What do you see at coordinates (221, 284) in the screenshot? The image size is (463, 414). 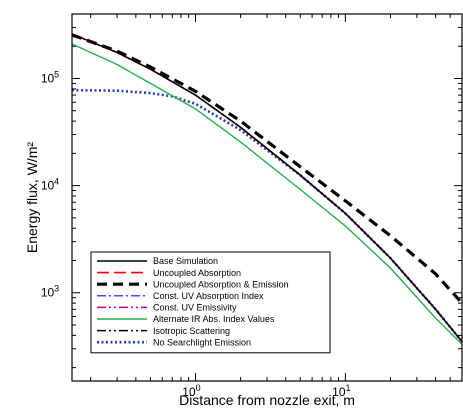 I see `legend-label-3: Uncoupled Absorption & Emission` at bounding box center [221, 284].